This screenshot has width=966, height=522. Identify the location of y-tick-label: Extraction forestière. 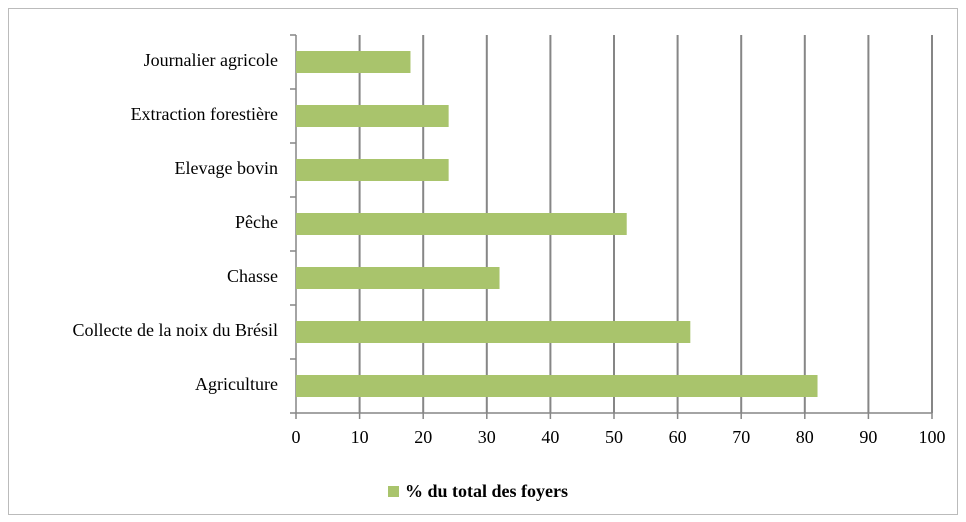
(204, 114).